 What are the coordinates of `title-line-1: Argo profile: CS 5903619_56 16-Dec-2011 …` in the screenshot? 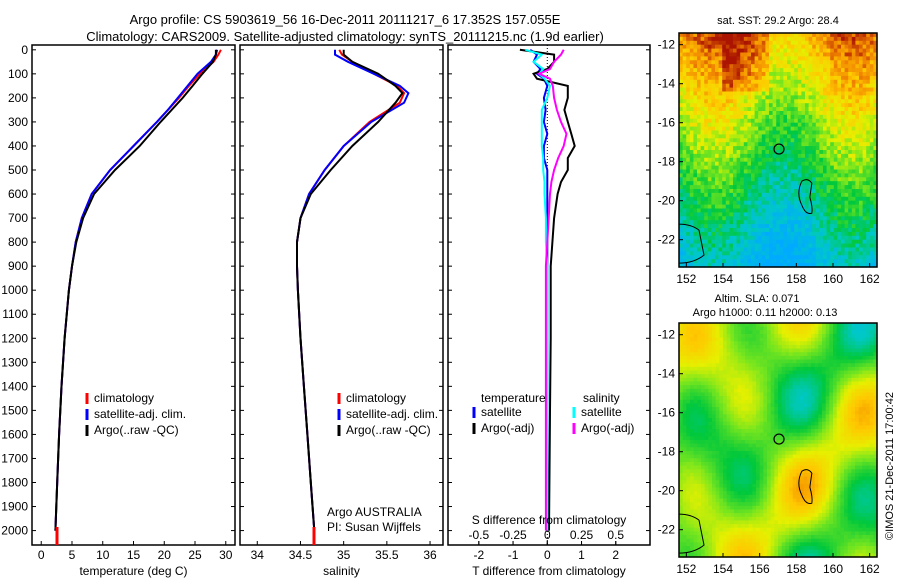 It's located at (345, 19).